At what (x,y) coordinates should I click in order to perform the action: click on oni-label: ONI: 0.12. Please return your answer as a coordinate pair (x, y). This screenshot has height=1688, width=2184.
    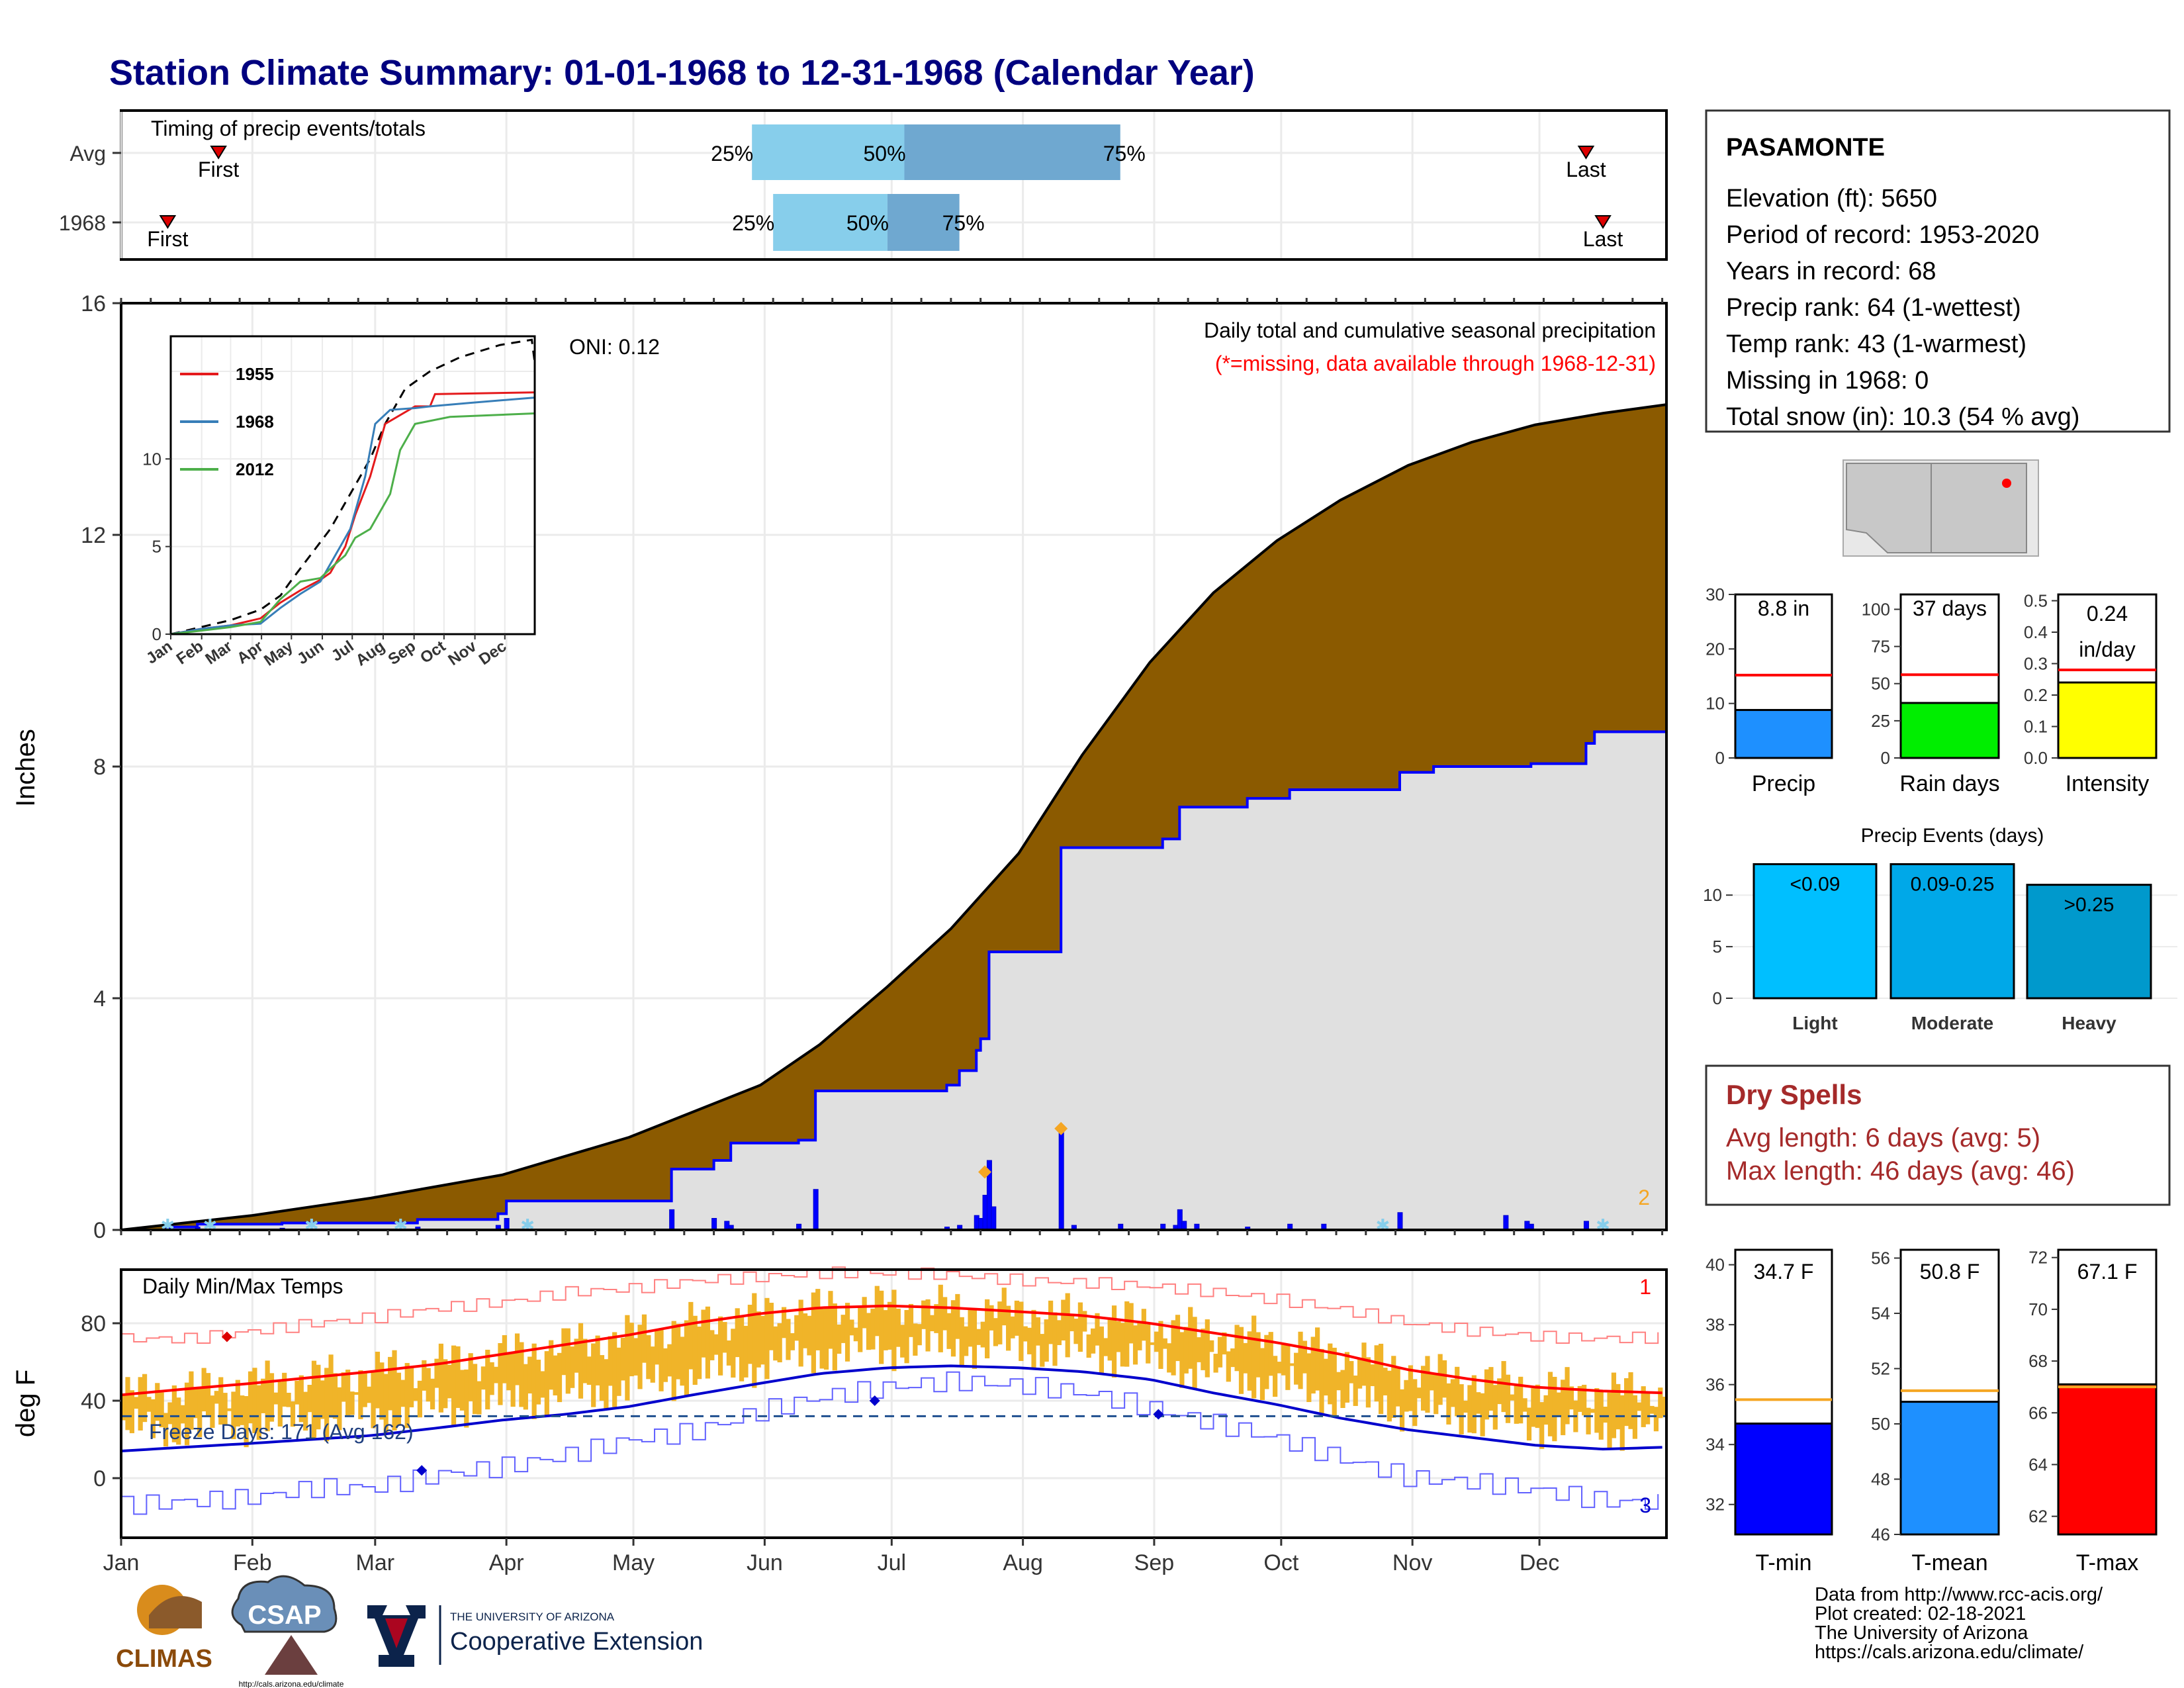
    Looking at the image, I should click on (614, 347).